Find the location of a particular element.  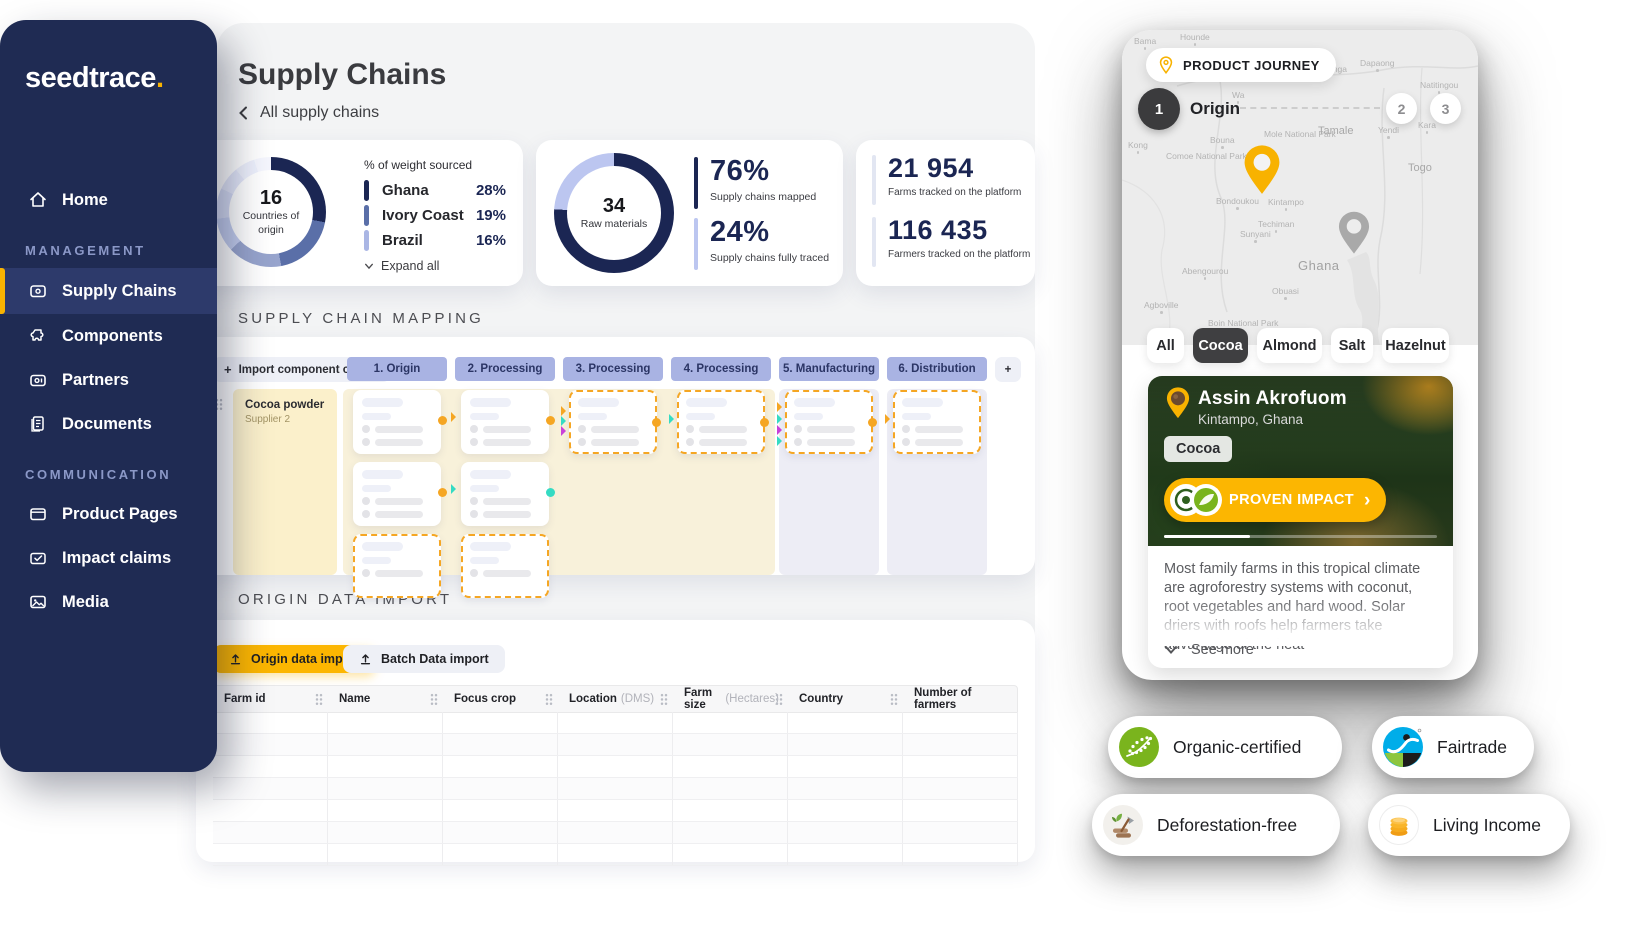

badge-fairtrade: Fairtrade is located at coordinates (1453, 747).